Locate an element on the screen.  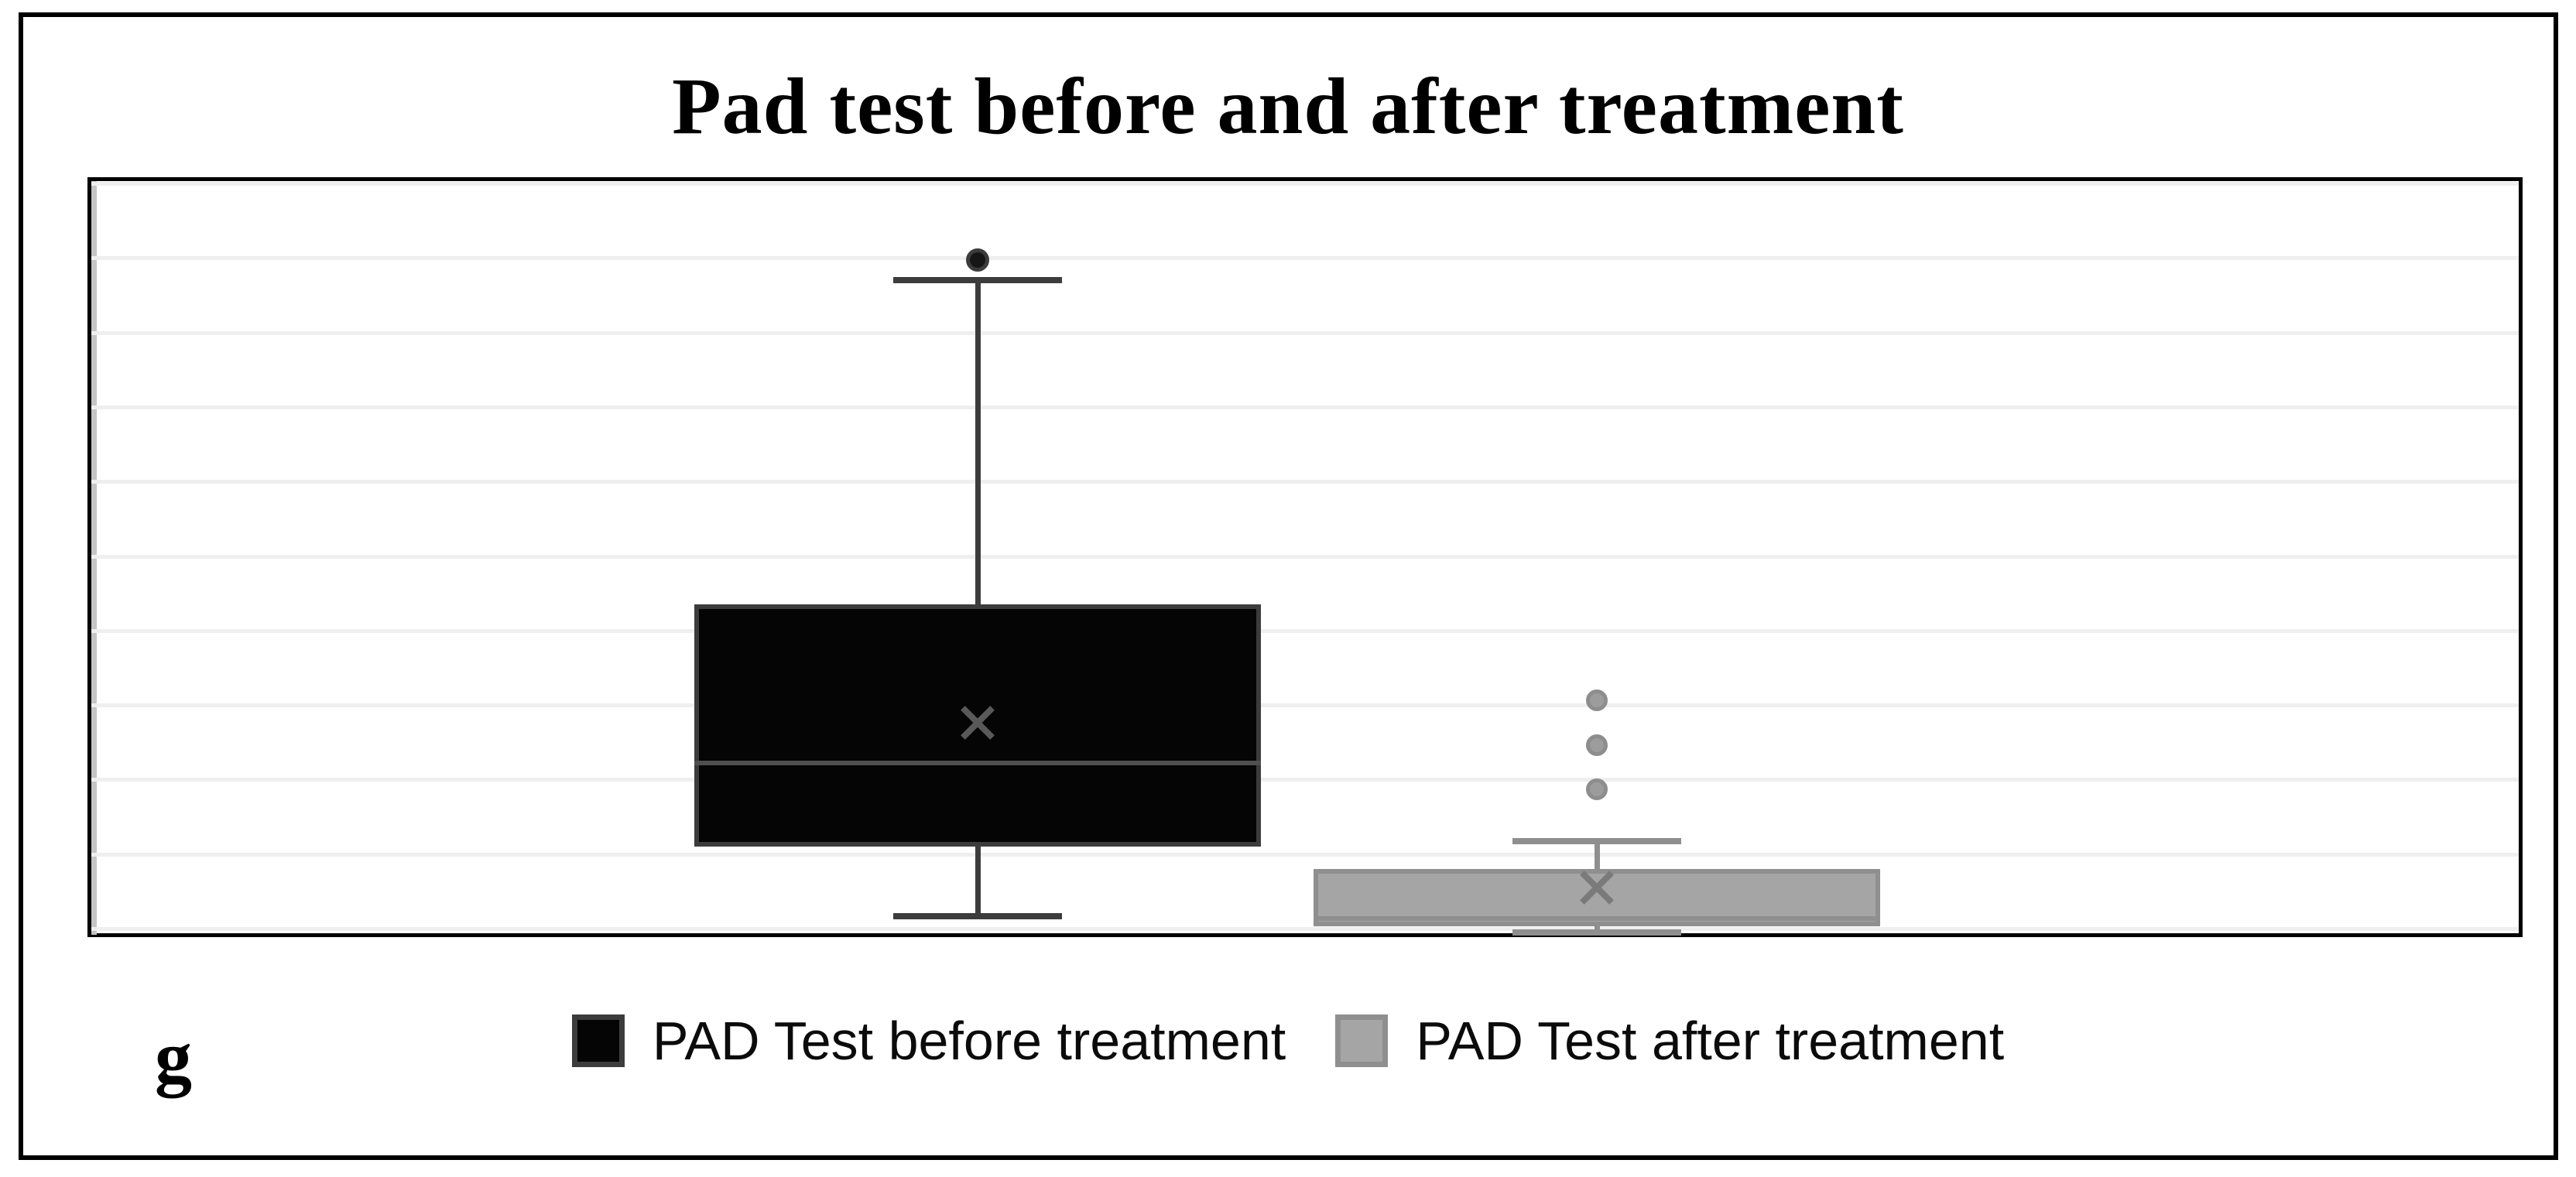
legend-label-after: PAD Test after treatment is located at coordinates (1711, 1041).